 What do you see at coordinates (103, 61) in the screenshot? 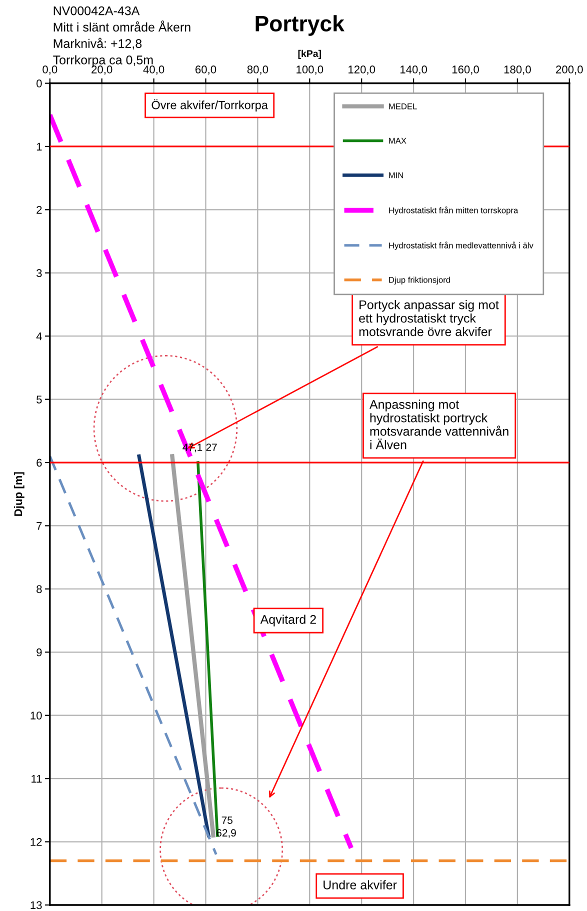
I see `text: Torrkorpa ca 0,5m` at bounding box center [103, 61].